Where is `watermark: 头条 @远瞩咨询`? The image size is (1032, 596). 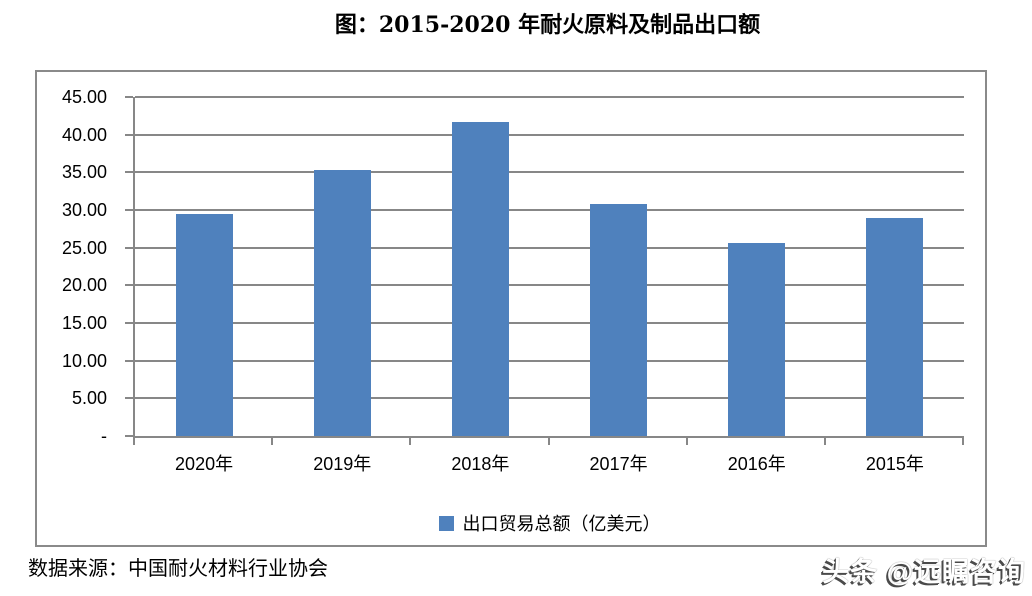 watermark: 头条 @远瞩咨询 is located at coordinates (924, 572).